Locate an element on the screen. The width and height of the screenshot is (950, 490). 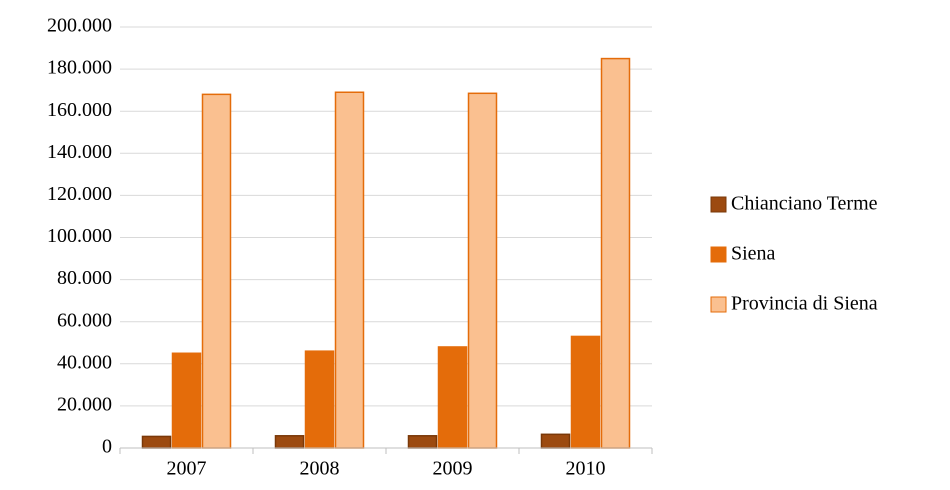
x-tick-label: 2010 is located at coordinates (586, 469).